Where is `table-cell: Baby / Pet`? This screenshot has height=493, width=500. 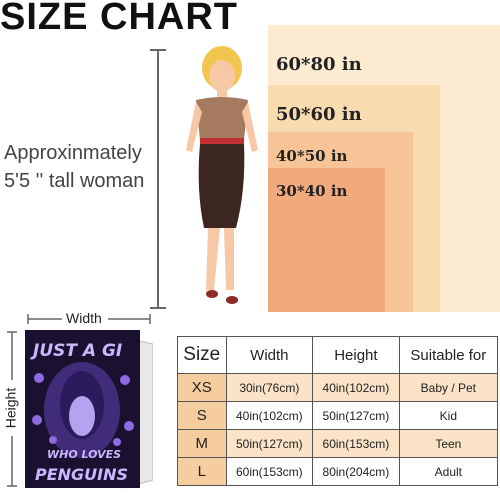
table-cell: Baby / Pet is located at coordinates (448, 387).